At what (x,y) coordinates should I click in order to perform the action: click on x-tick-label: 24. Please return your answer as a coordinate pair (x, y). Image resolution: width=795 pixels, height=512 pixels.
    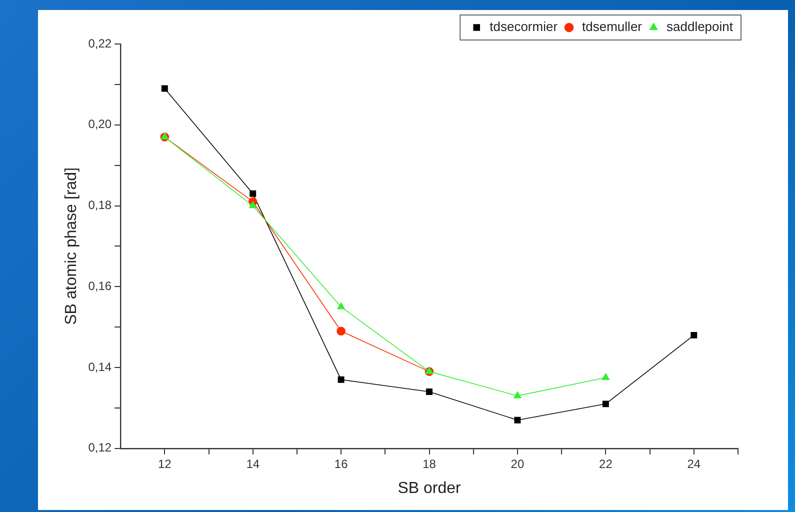
    Looking at the image, I should click on (694, 463).